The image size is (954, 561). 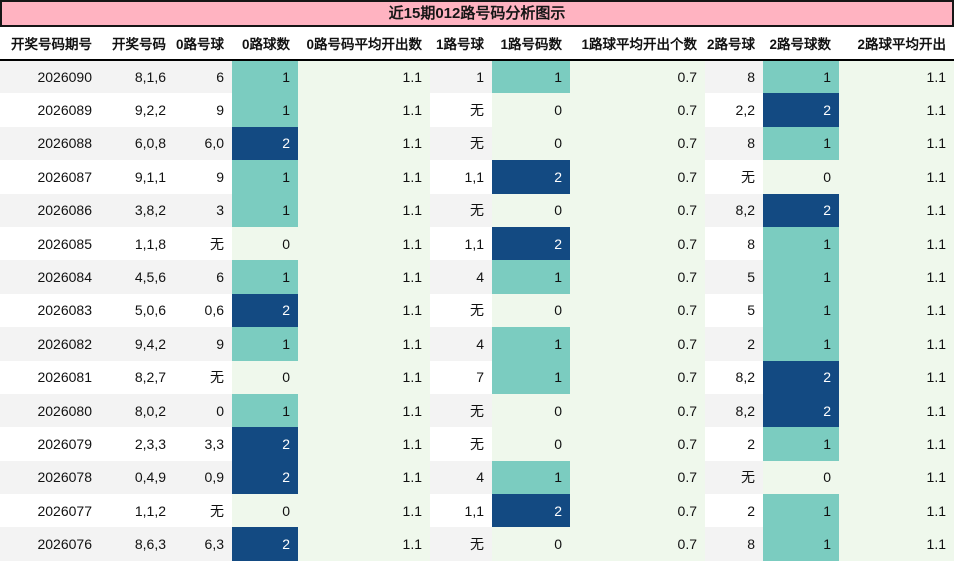 I want to click on cell-draw-numbers: 3,8,2, so click(x=137, y=210).